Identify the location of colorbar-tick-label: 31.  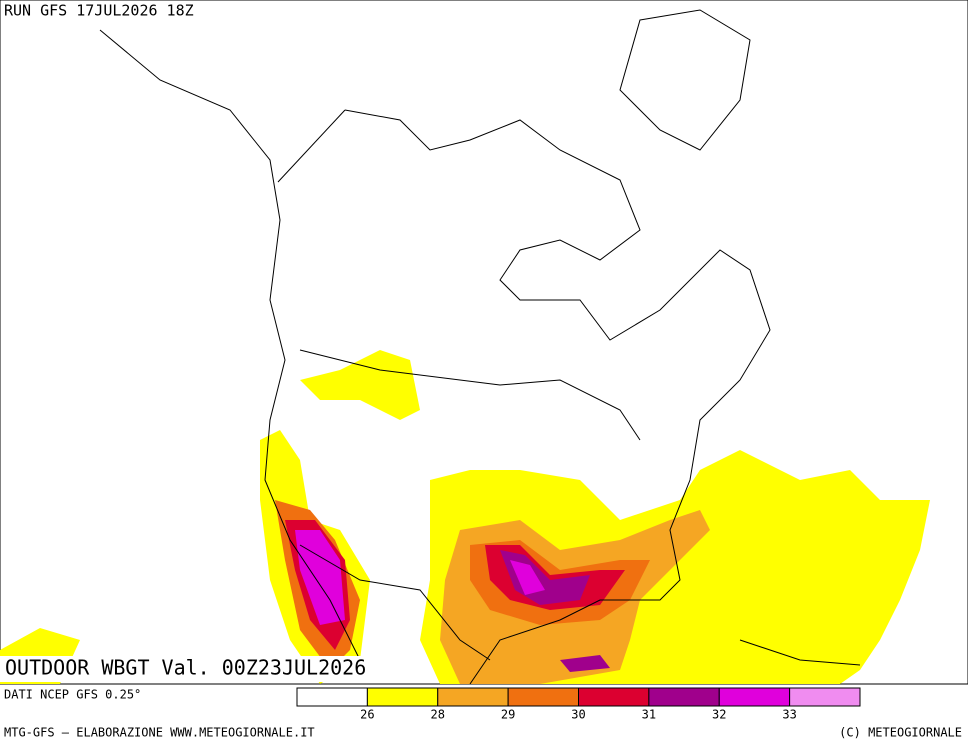
(649, 715).